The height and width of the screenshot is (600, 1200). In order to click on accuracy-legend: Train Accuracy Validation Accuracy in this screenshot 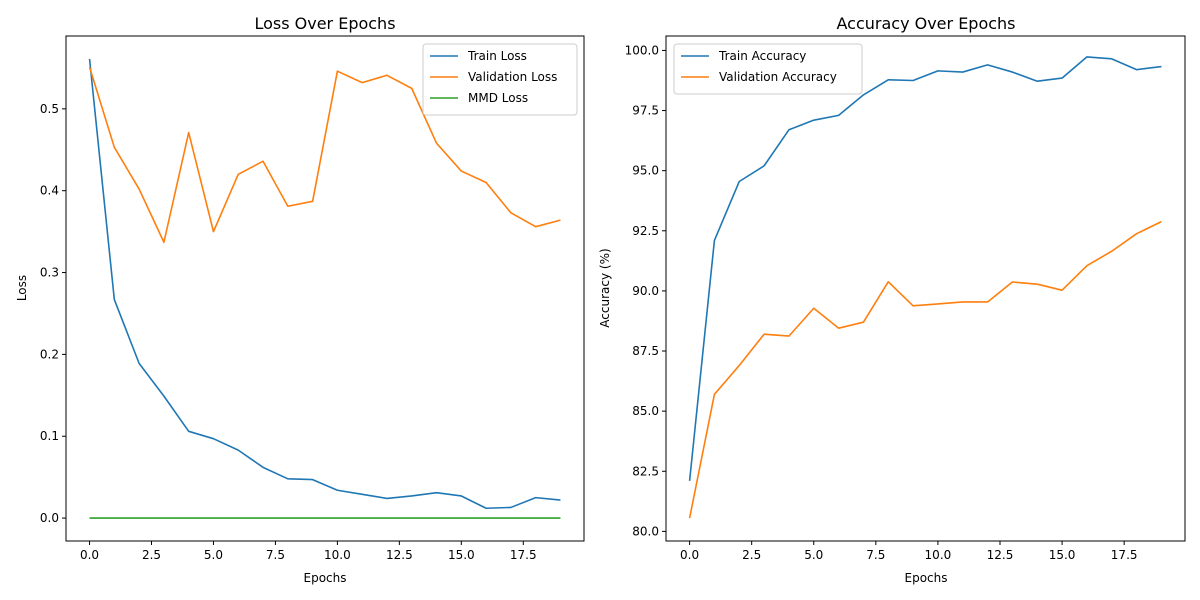, I will do `click(768, 69)`.